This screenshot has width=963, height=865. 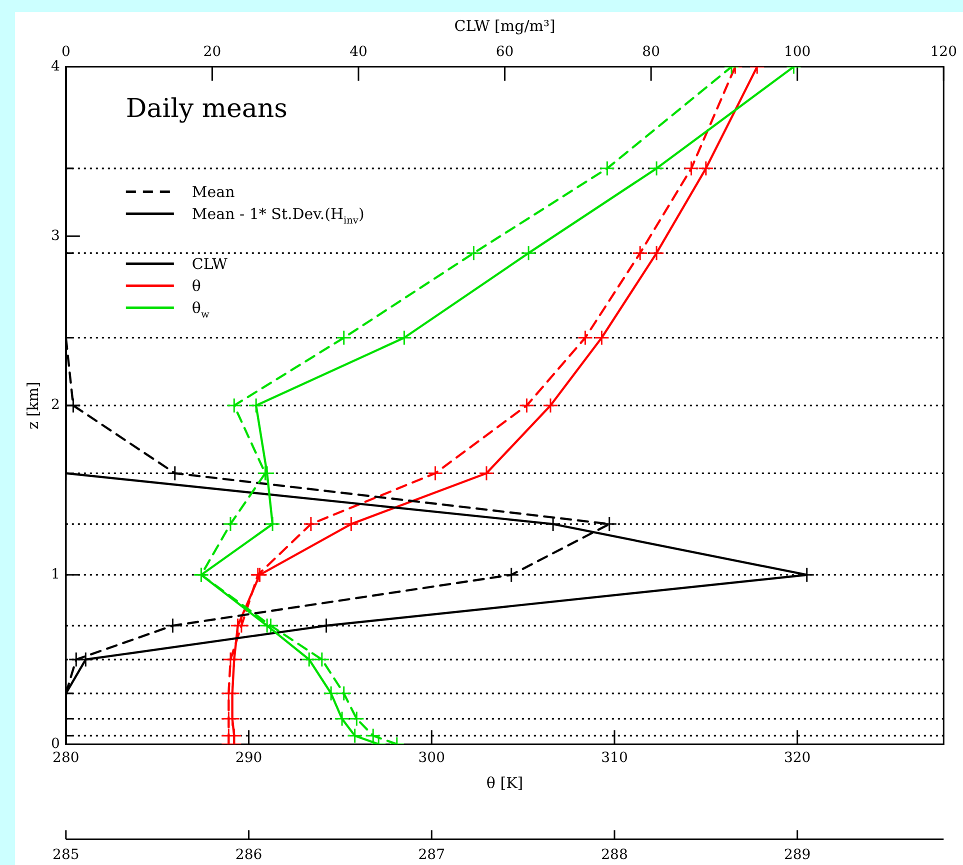 I want to click on x2-tick-label: 100, so click(x=797, y=52).